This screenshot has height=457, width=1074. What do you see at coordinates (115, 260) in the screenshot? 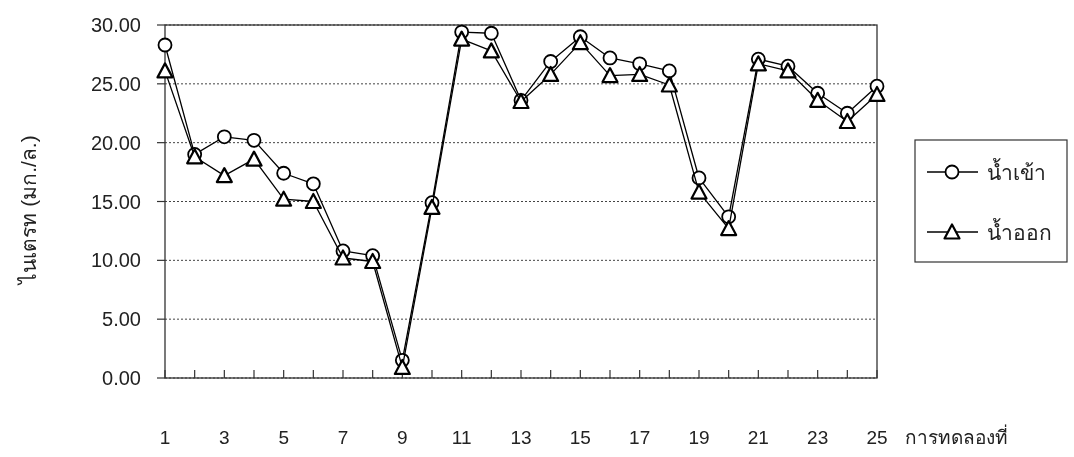
I see `y-tick-label: 10.00` at bounding box center [115, 260].